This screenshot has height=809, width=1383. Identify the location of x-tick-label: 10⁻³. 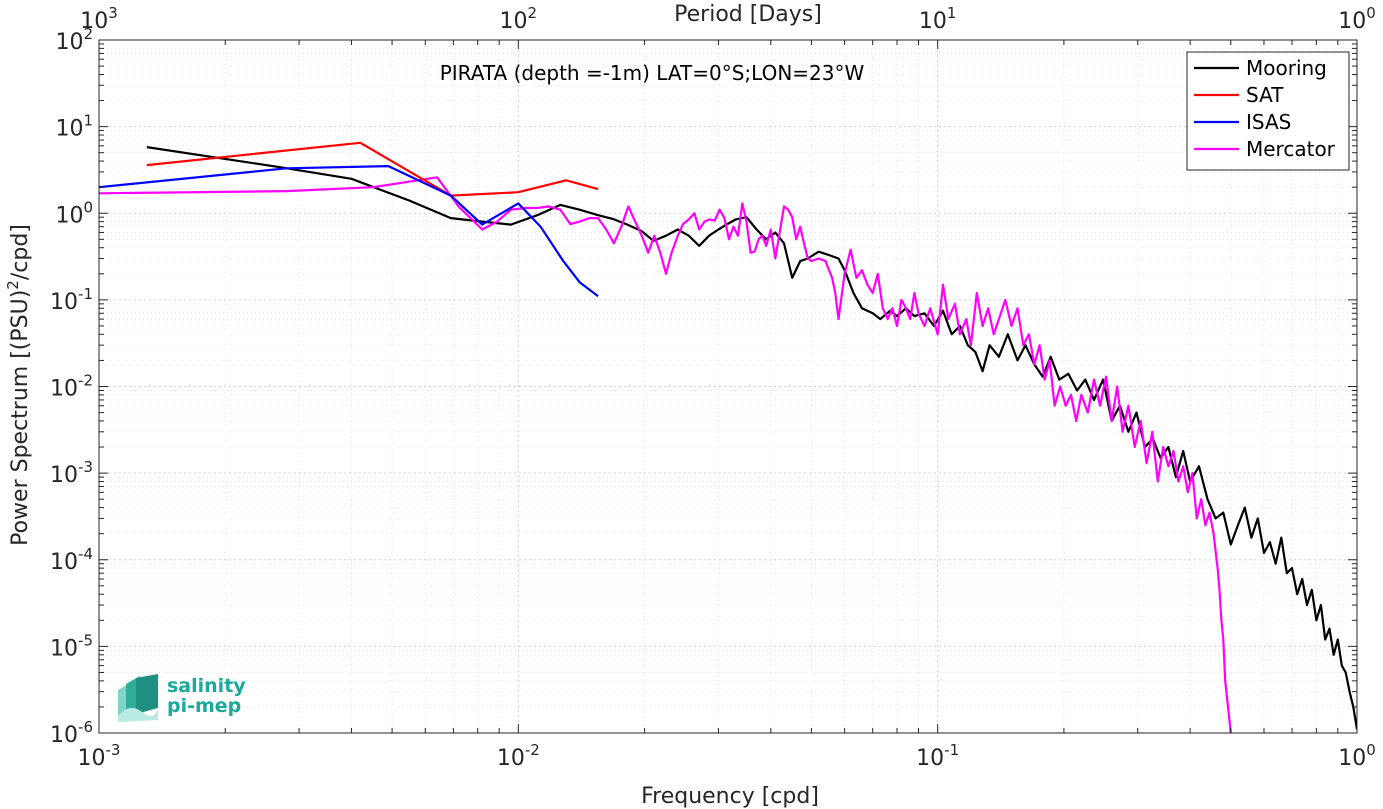
(99, 756).